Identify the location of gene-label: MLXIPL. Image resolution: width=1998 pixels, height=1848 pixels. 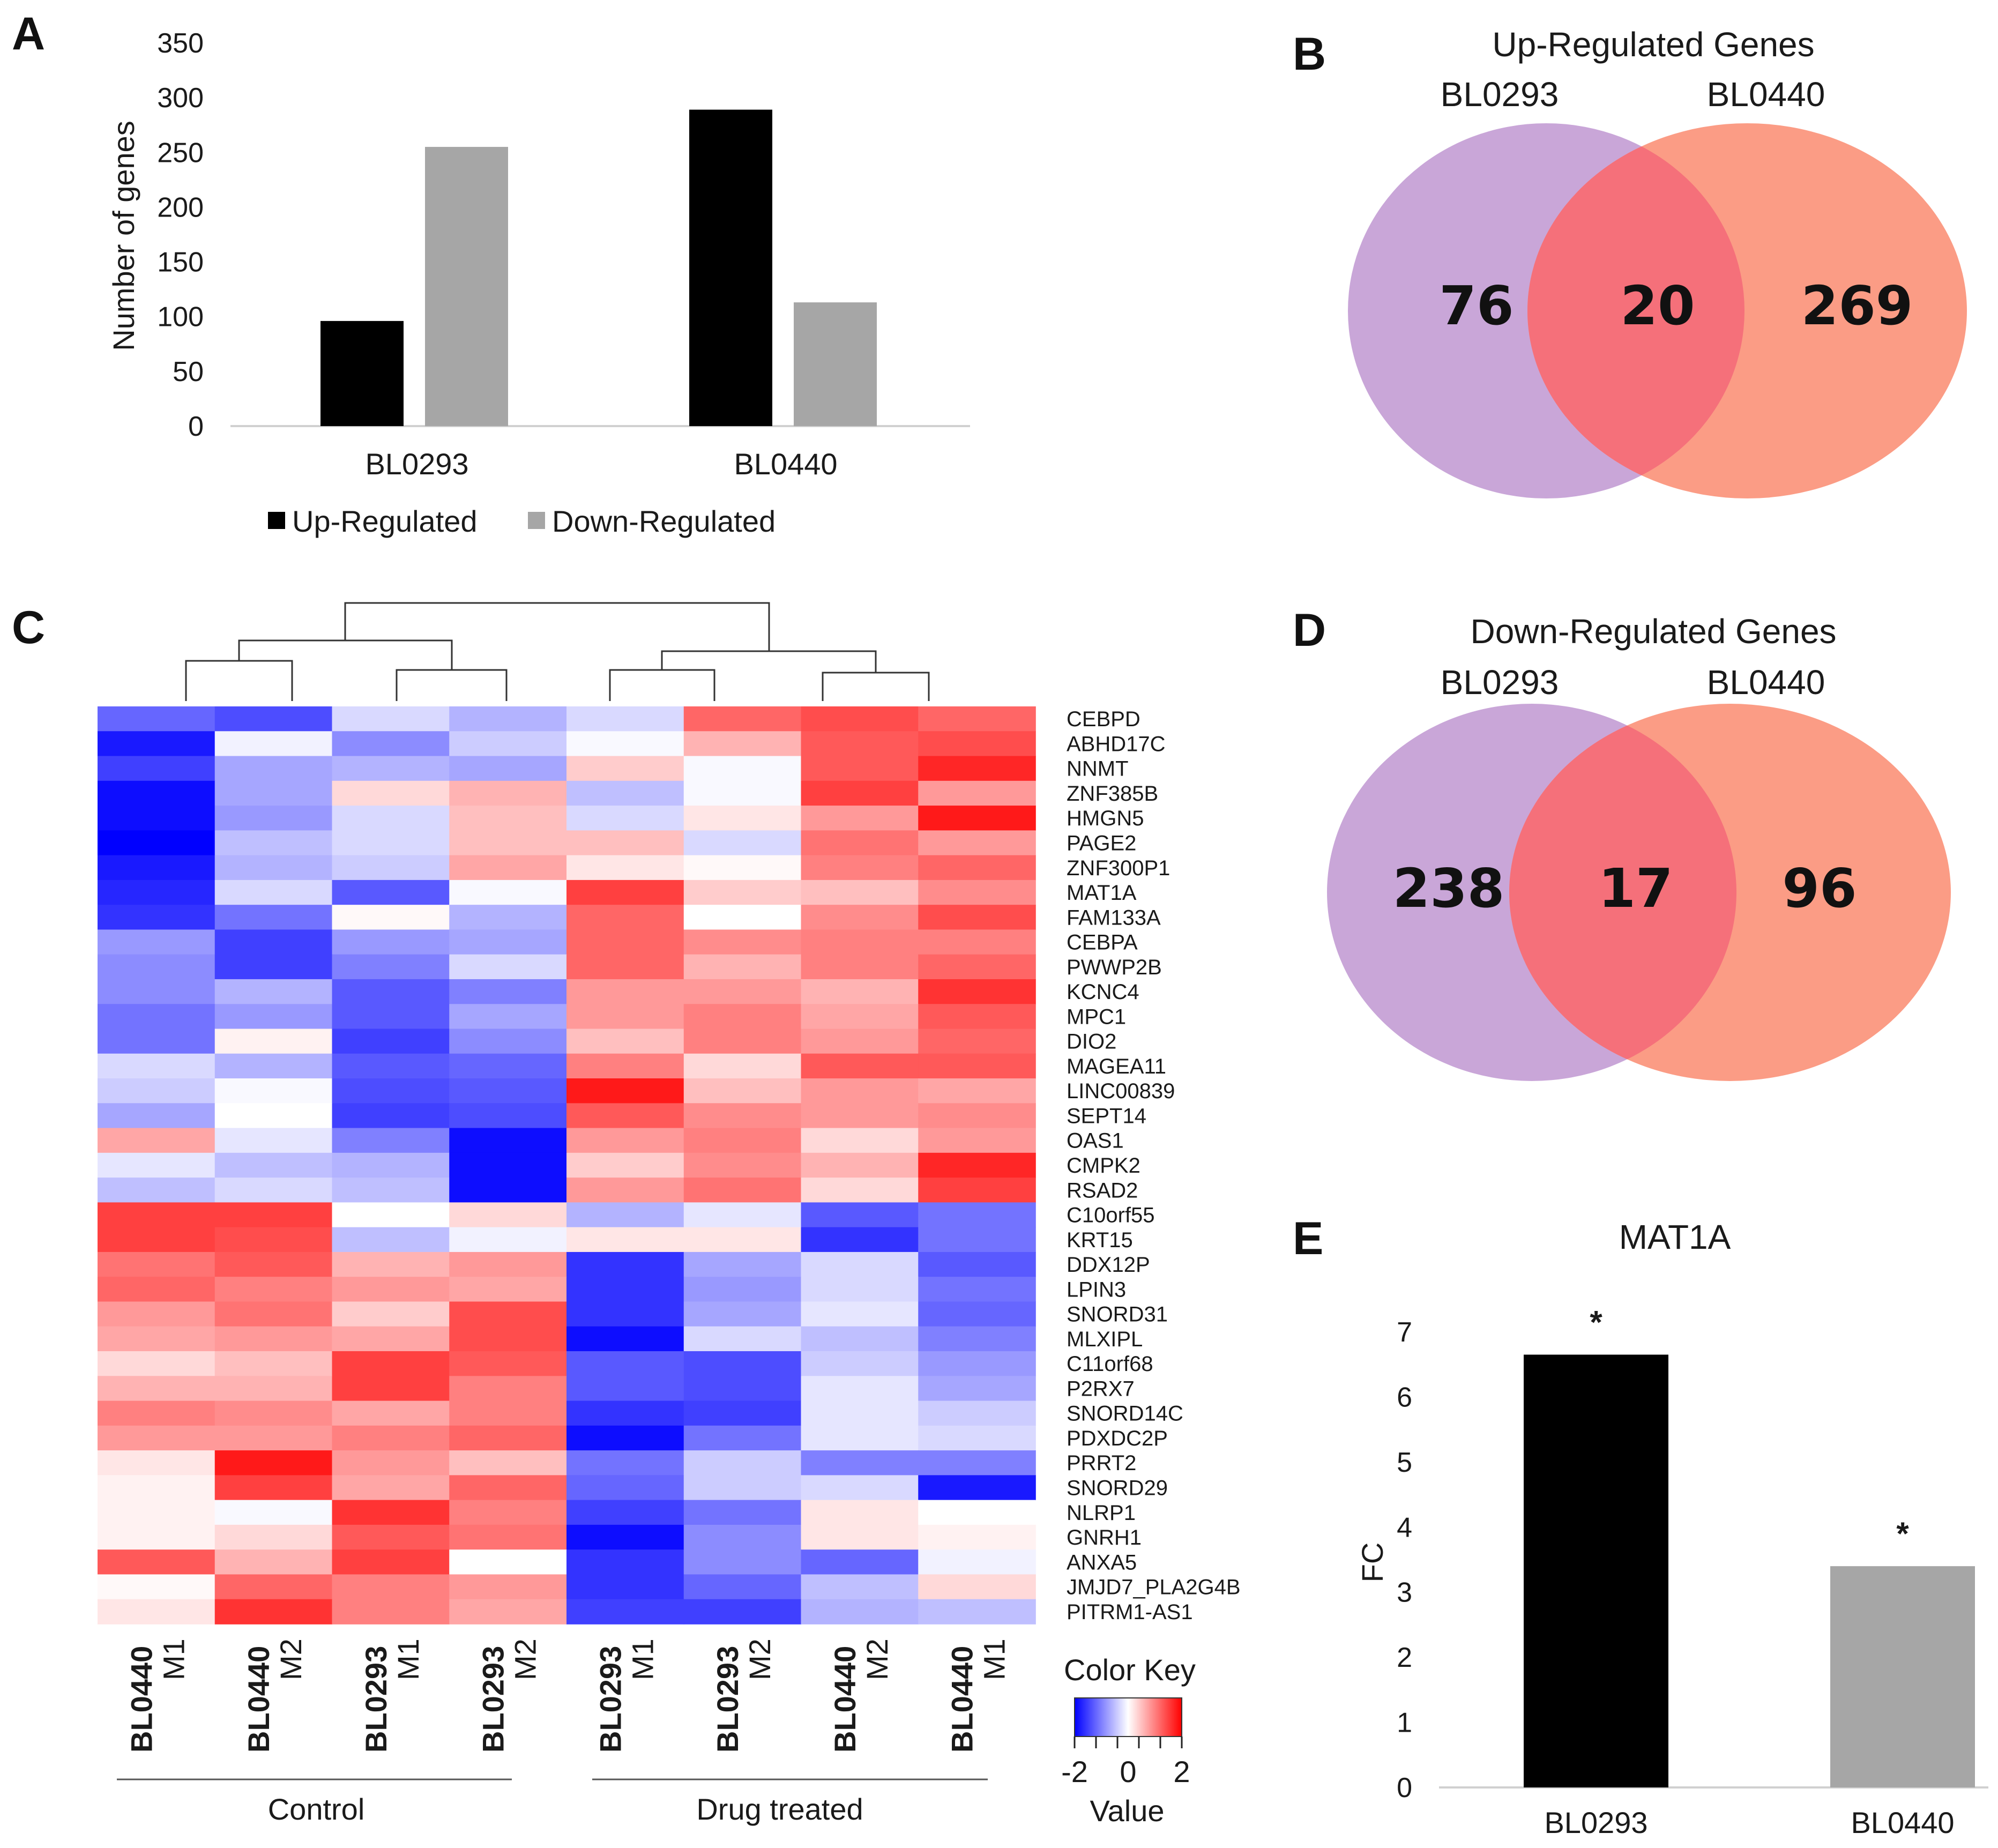
(1105, 1339).